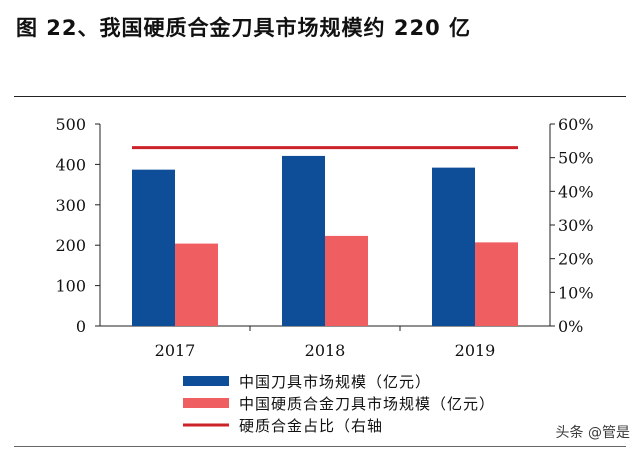 This screenshot has width=640, height=460. I want to click on figure-title: 图 22、我国硬质合金刀具市场规模约 220 亿, so click(243, 28).